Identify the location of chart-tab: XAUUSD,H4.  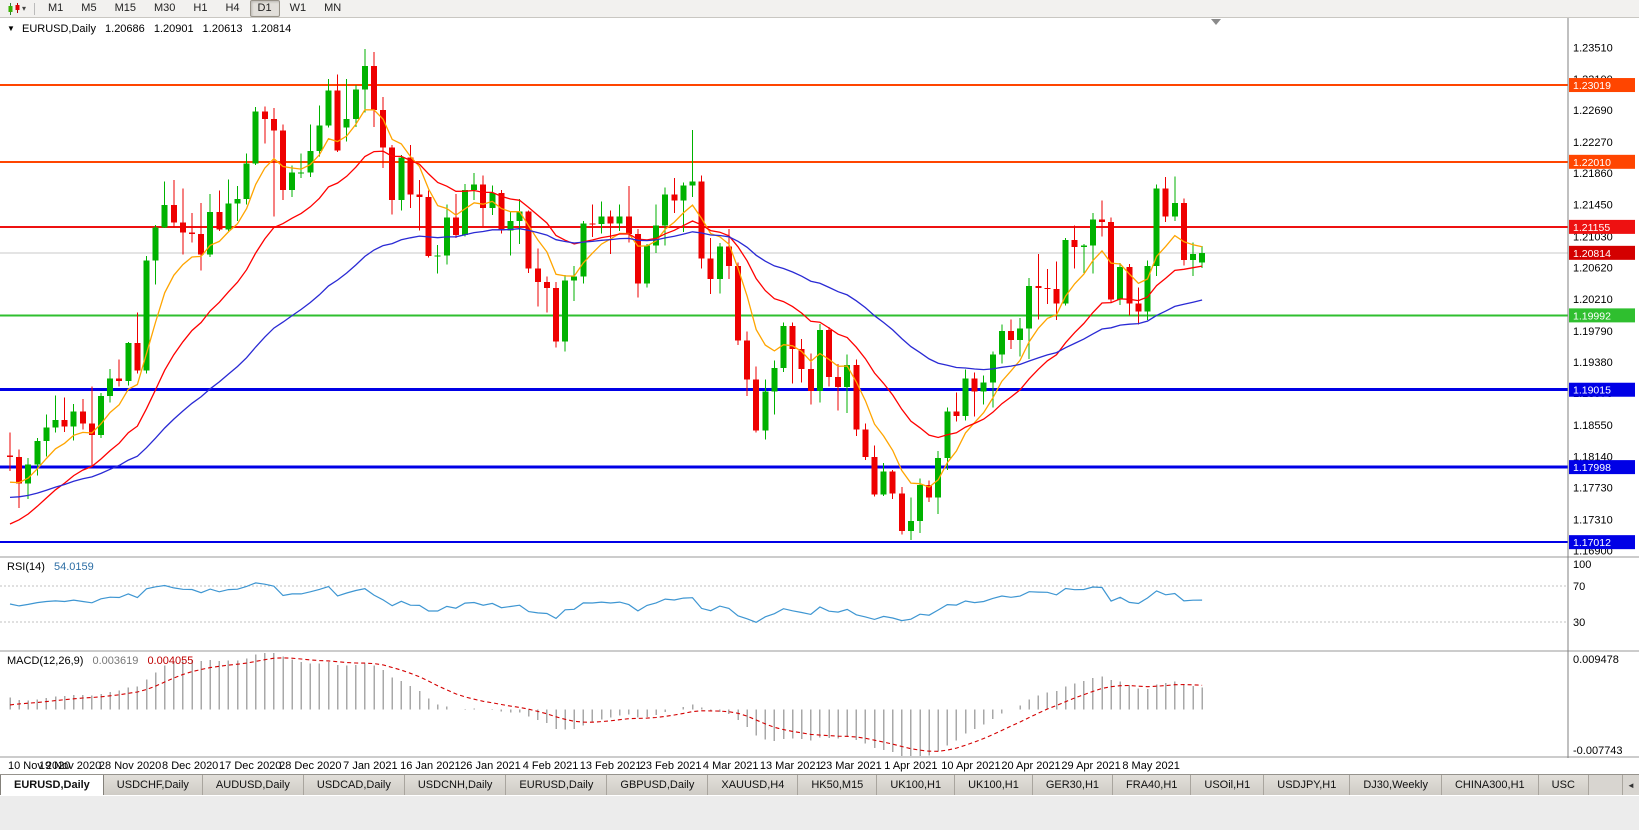
(753, 785).